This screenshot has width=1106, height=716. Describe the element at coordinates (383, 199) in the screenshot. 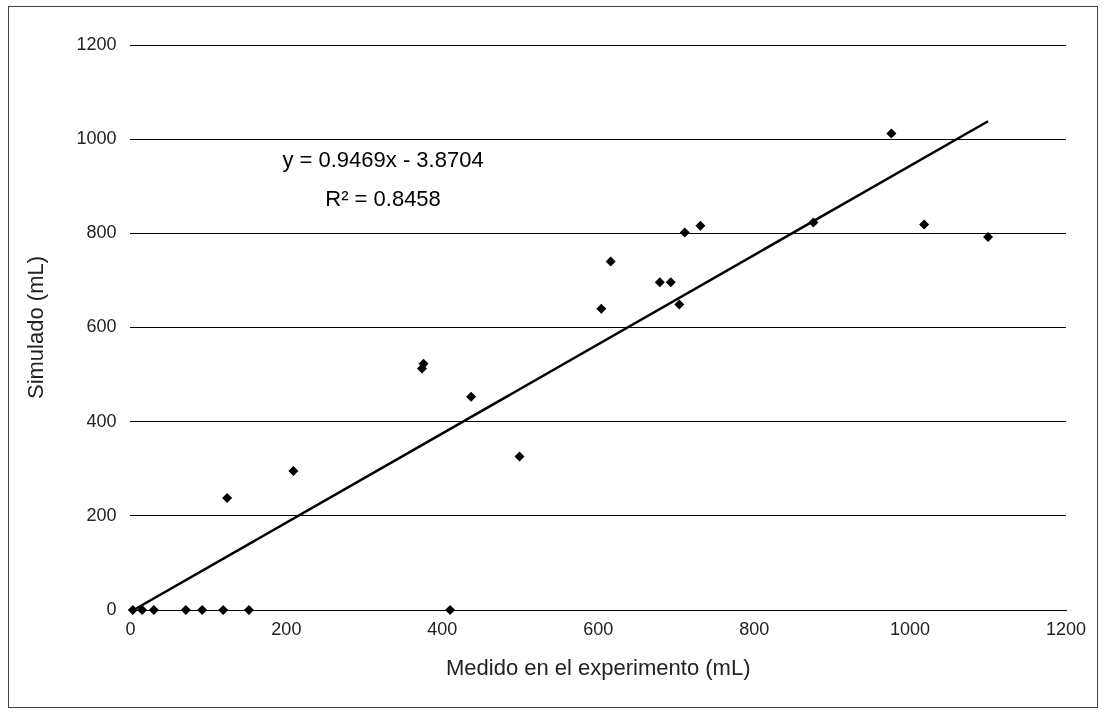

I see `annotation: R² = 0.8458` at that location.